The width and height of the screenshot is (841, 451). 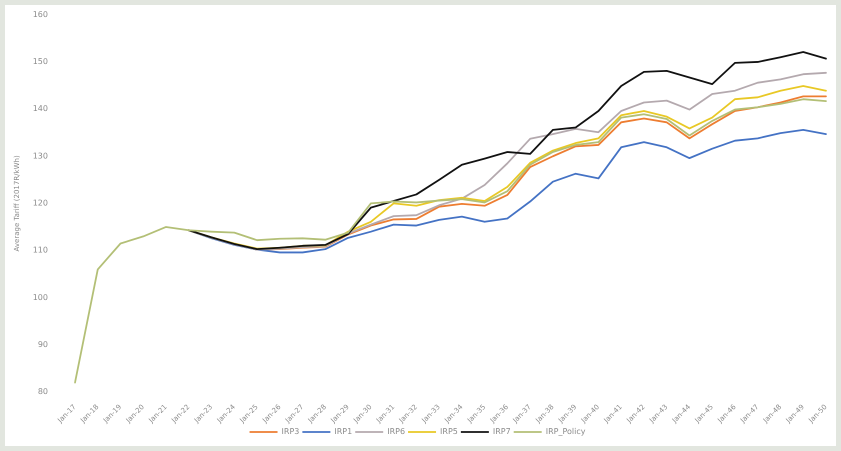 I want to click on legend-label: IRP_Policy, so click(x=566, y=431).